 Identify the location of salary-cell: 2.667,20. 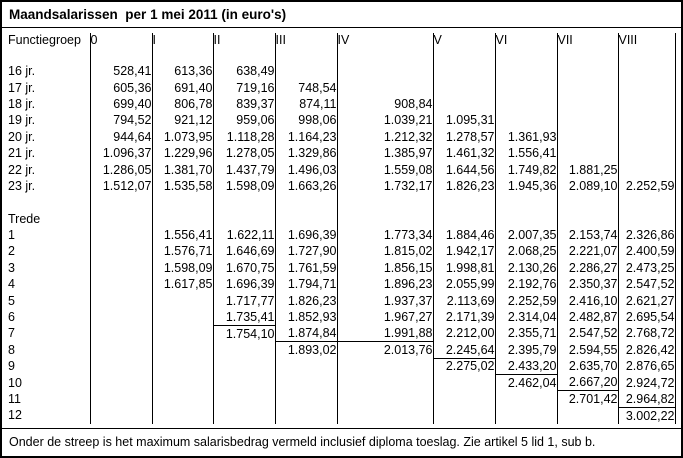
(587, 382).